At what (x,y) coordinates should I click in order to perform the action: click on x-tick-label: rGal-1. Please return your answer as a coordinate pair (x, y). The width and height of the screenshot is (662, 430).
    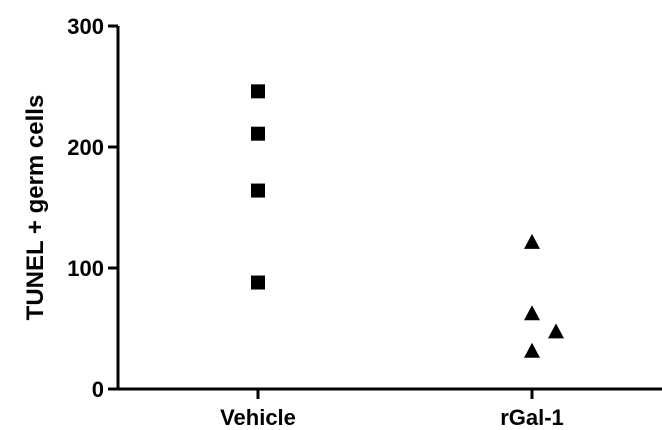
    Looking at the image, I should click on (532, 417).